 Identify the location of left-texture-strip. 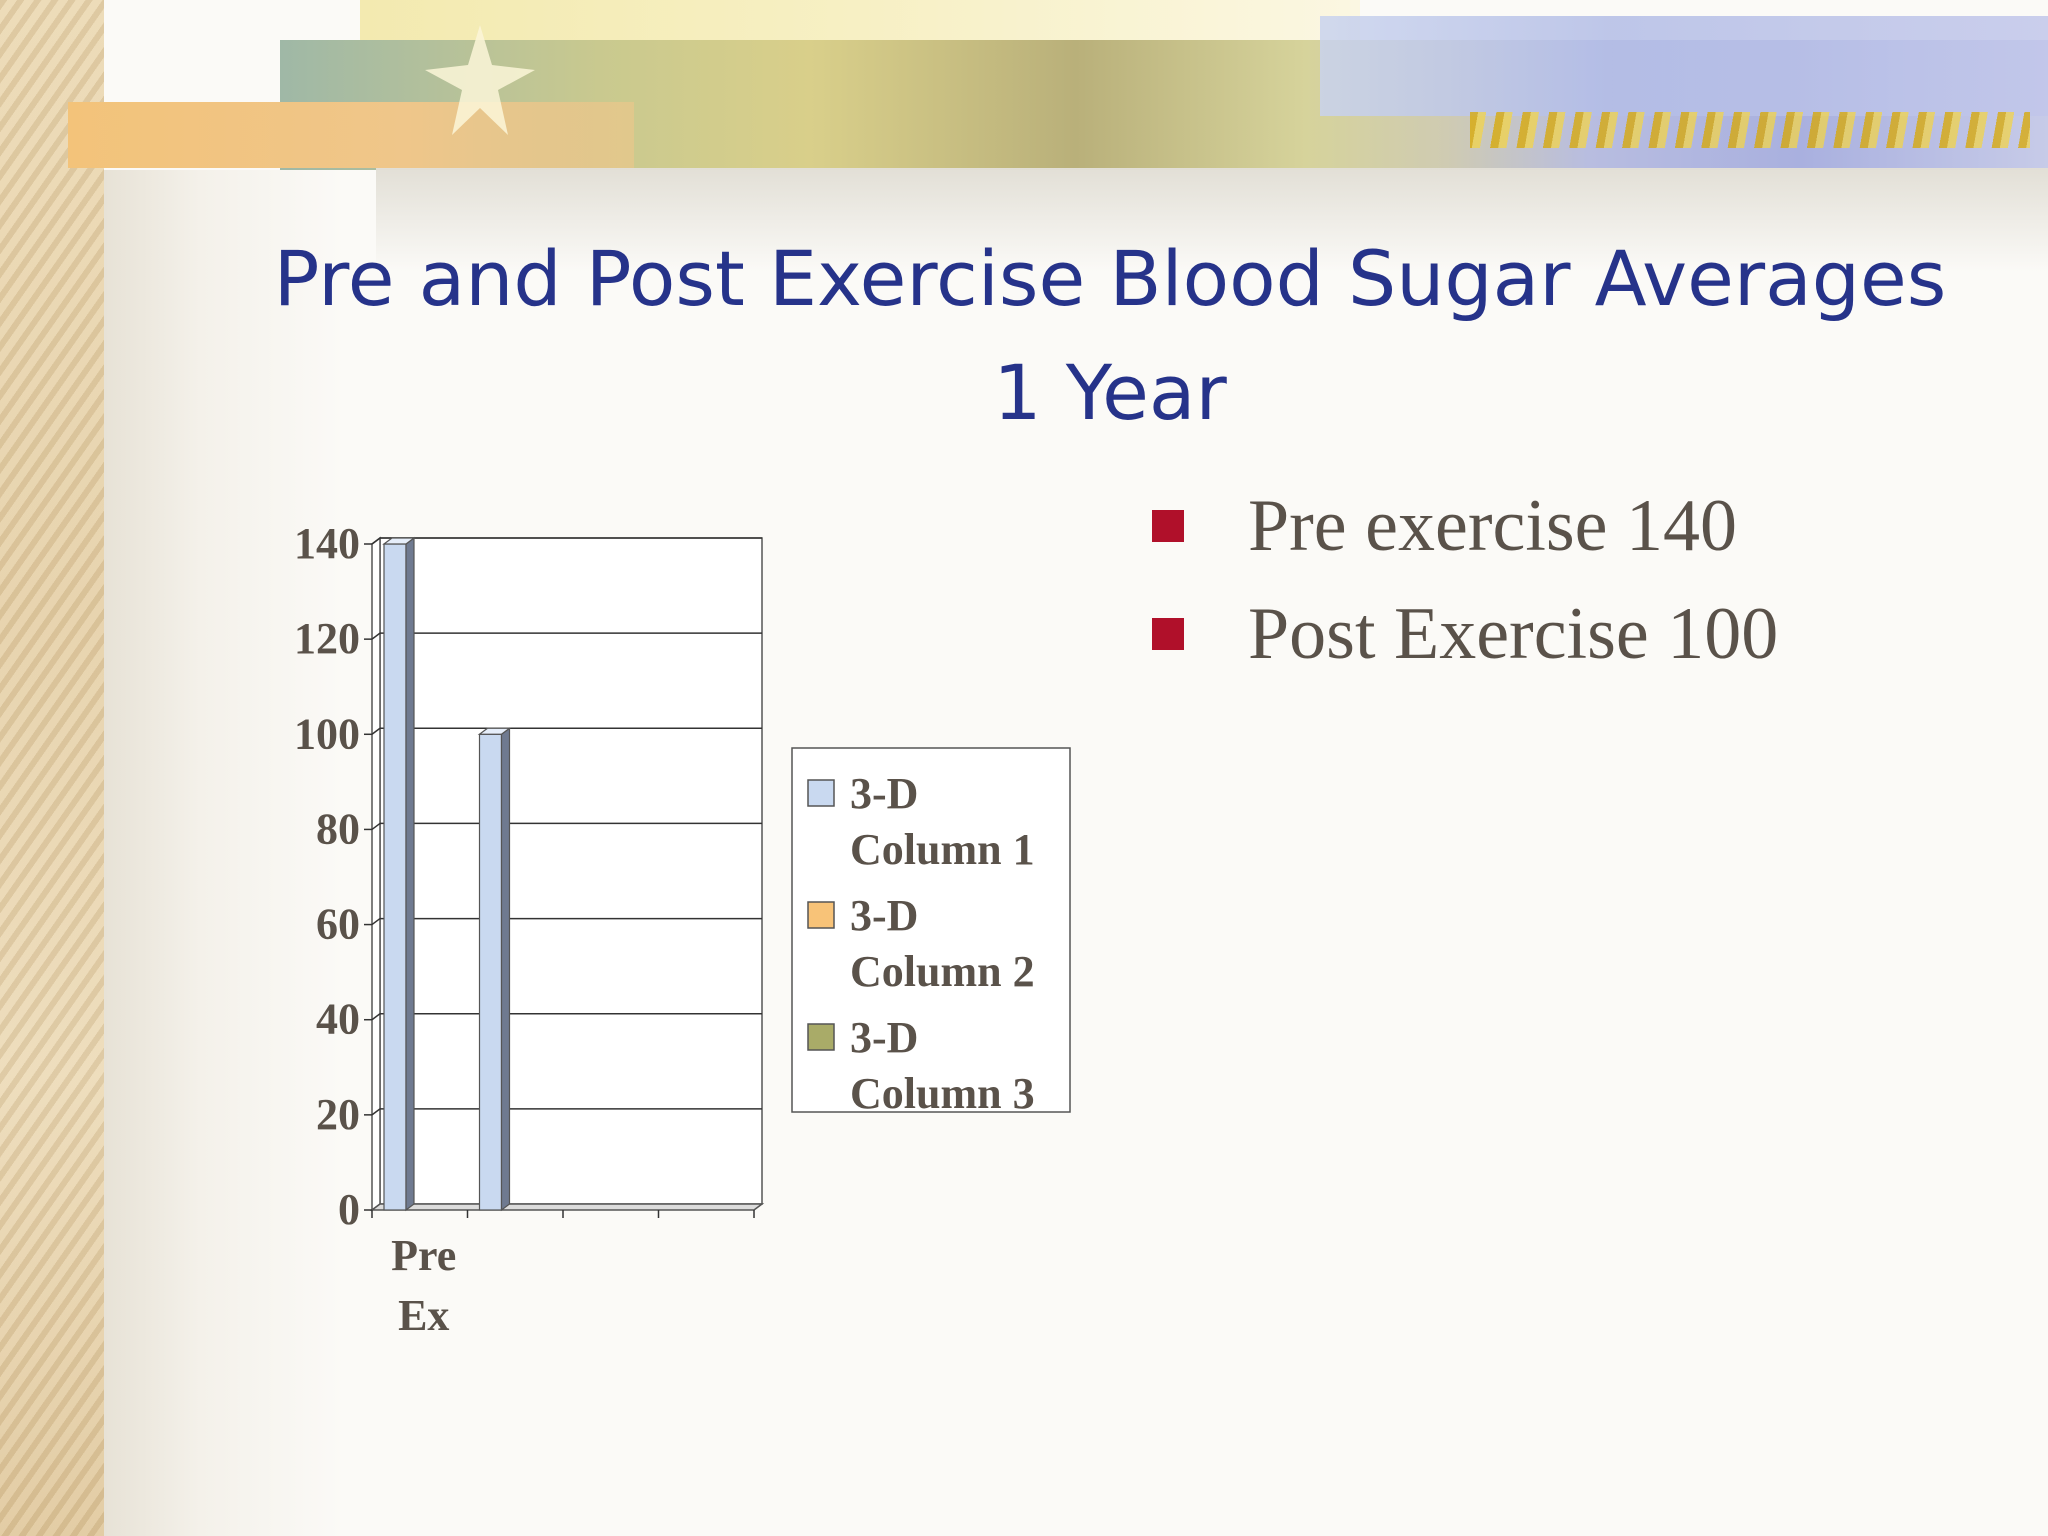
(52, 768).